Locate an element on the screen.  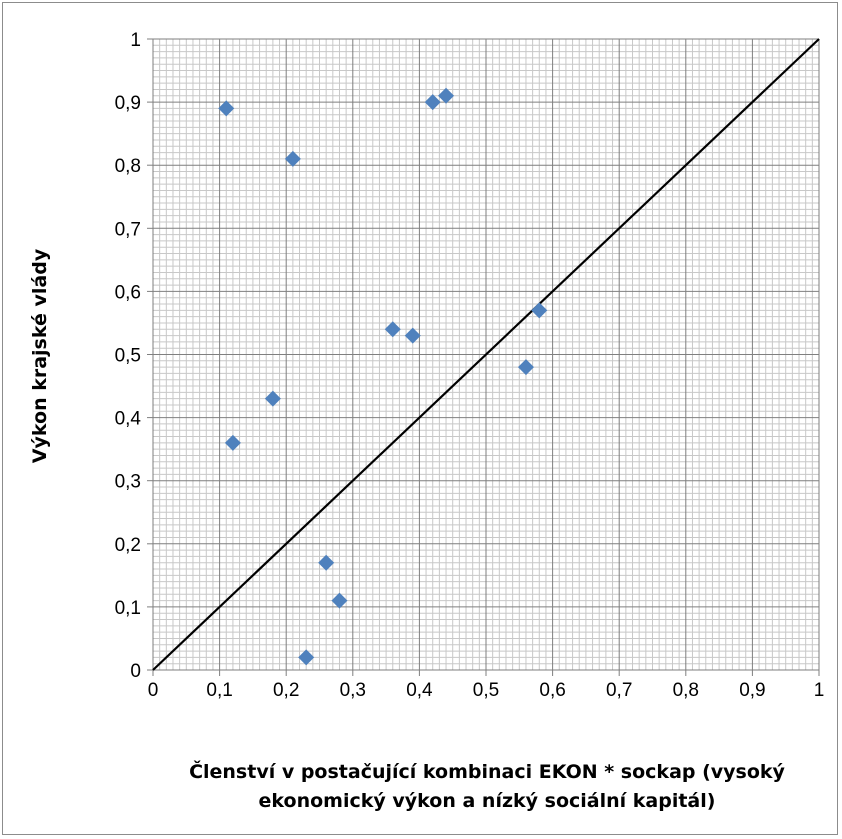
y-tick-label: 0,3 is located at coordinates (128, 482).